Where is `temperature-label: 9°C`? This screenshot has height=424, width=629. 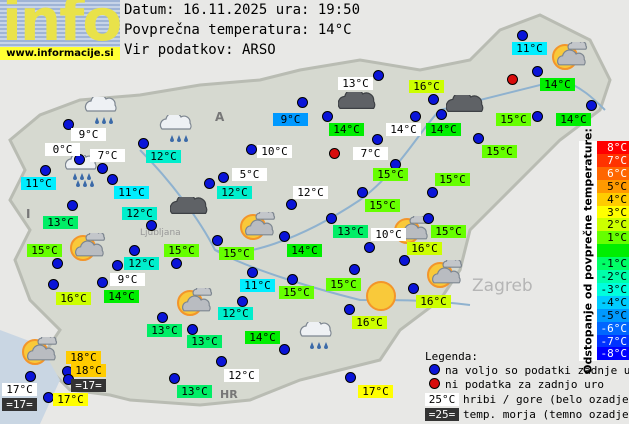 temperature-label: 9°C is located at coordinates (290, 119).